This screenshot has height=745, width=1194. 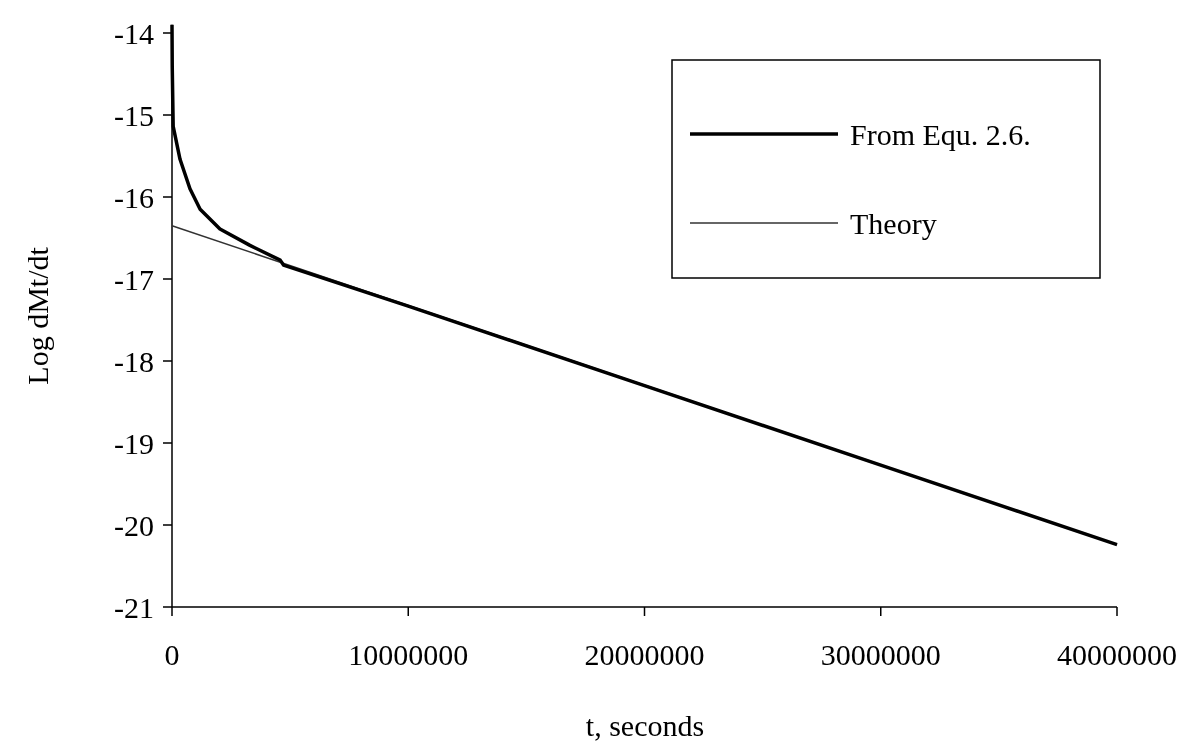 What do you see at coordinates (134, 197) in the screenshot?
I see `y-tick-label: -16` at bounding box center [134, 197].